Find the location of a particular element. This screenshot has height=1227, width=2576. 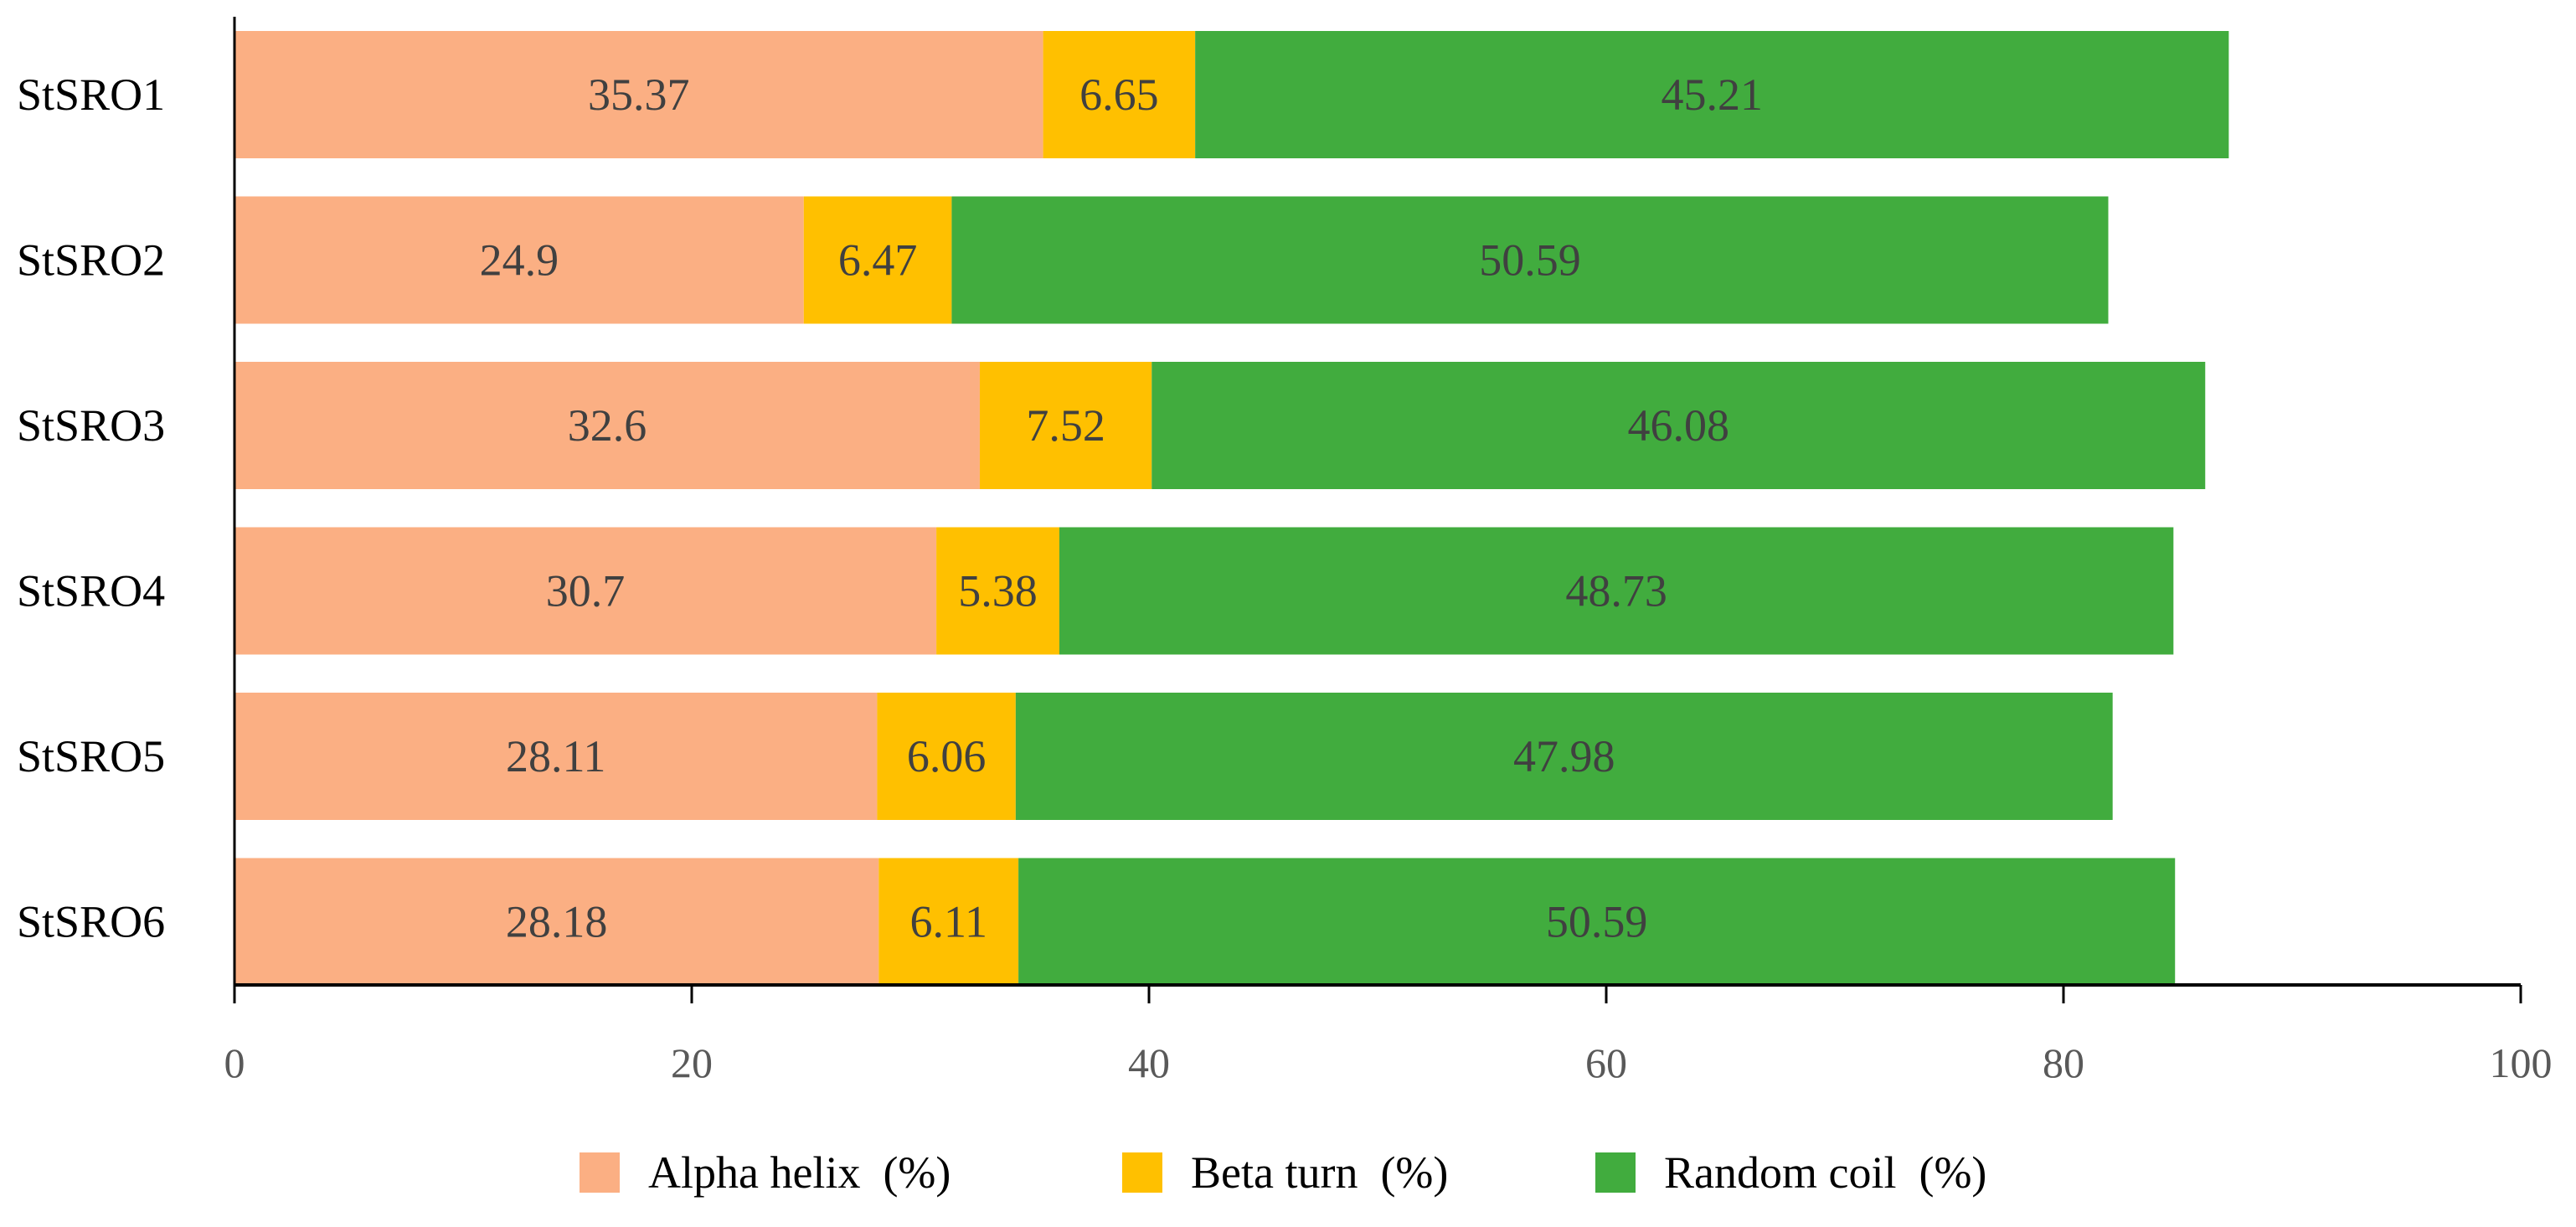

data-label: 35.37 is located at coordinates (639, 95).